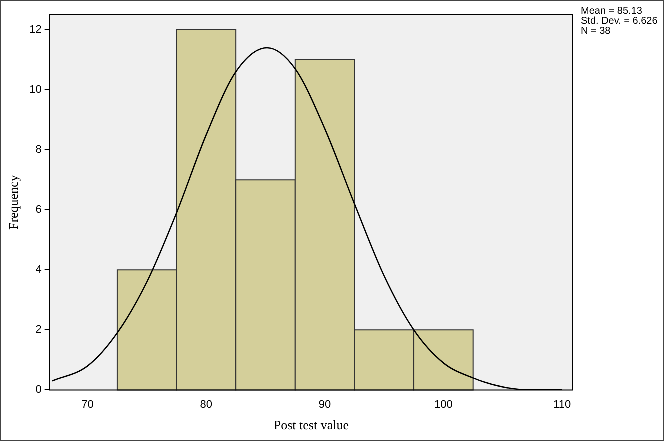  Describe the element at coordinates (325, 404) in the screenshot. I see `x-tick-label: 90` at that location.